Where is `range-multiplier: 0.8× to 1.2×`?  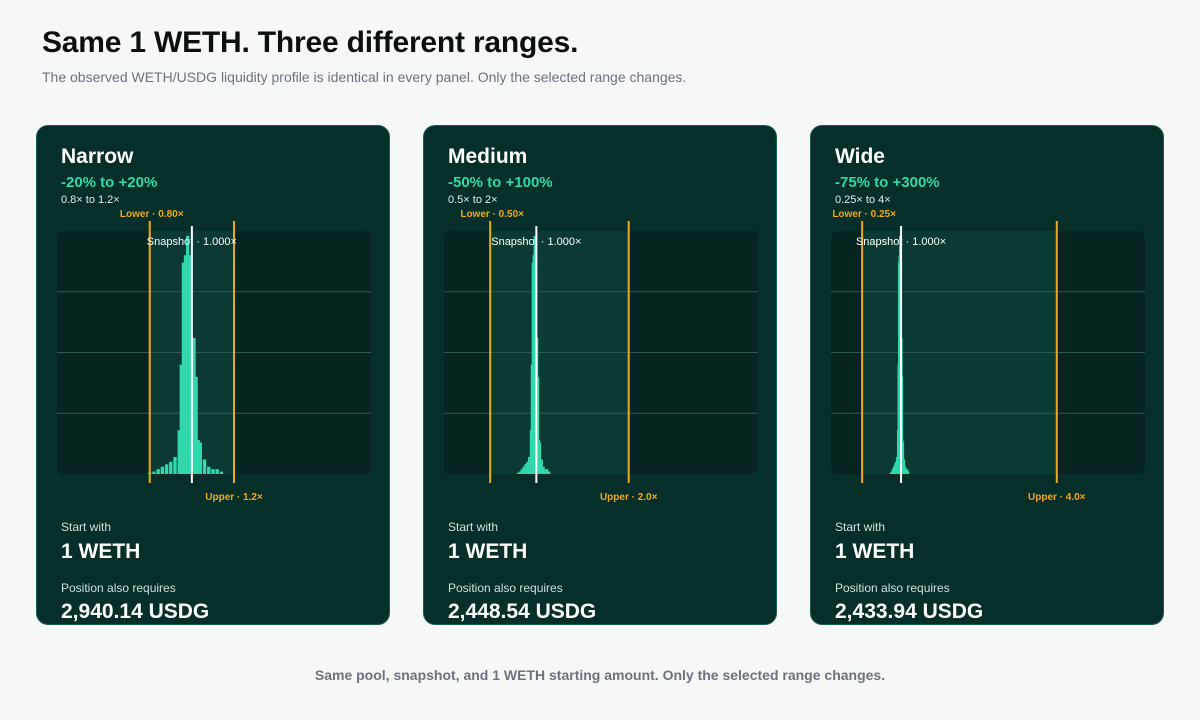 range-multiplier: 0.8× to 1.2× is located at coordinates (90, 200).